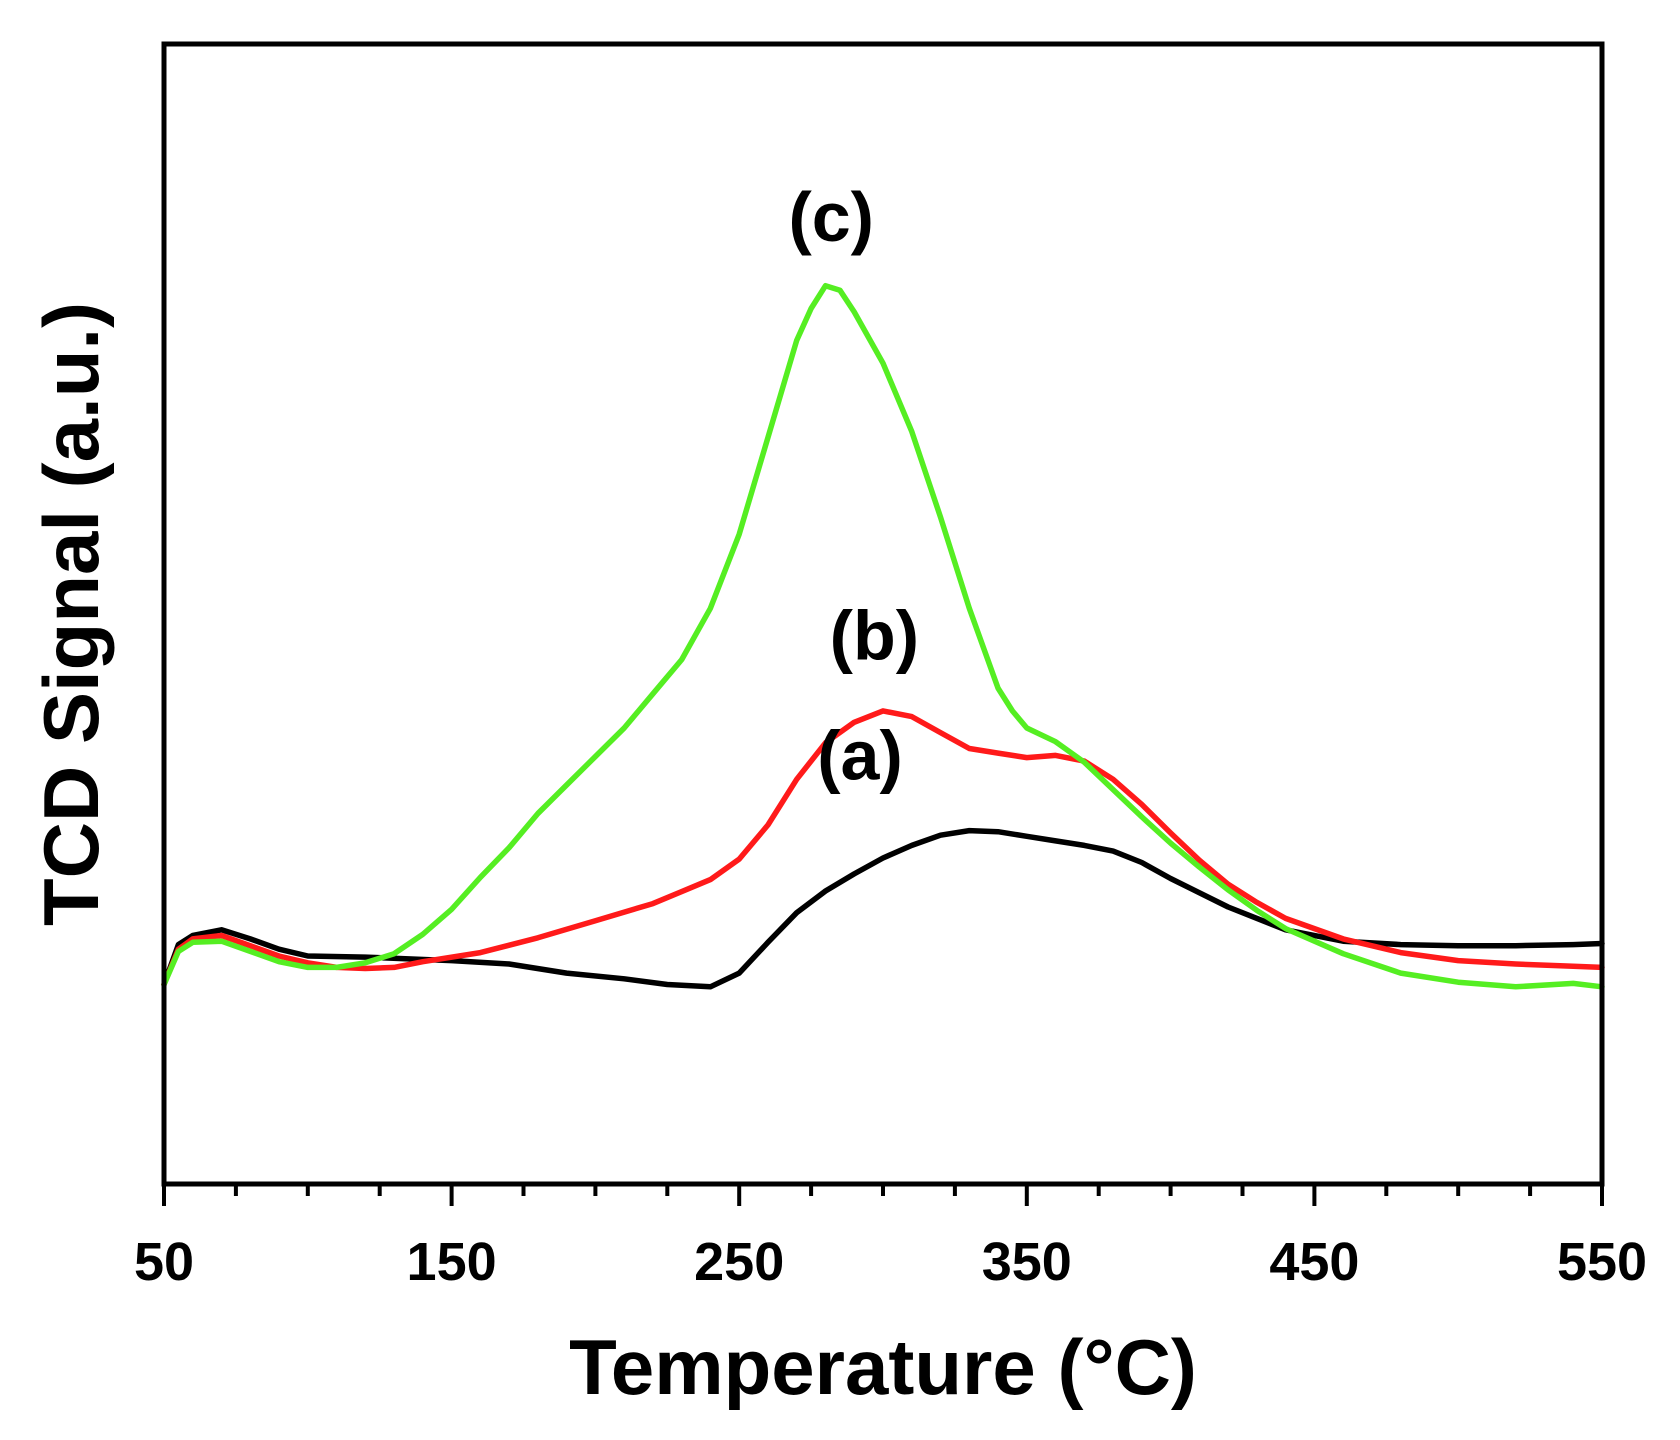 The height and width of the screenshot is (1440, 1680). I want to click on x-tick-label: 550, so click(1602, 1262).